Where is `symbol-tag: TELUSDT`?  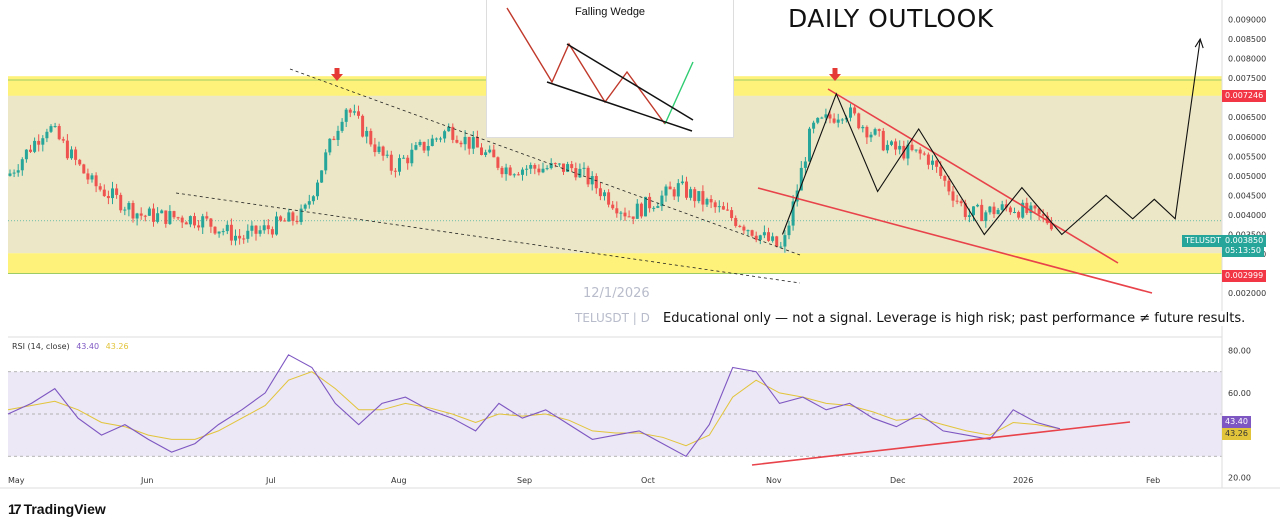
symbol-tag: TELUSDT is located at coordinates (1203, 241).